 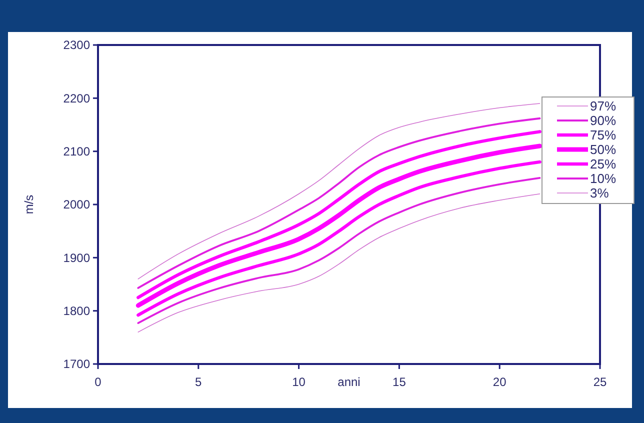 What do you see at coordinates (600, 193) in the screenshot?
I see `legend-label: 3%` at bounding box center [600, 193].